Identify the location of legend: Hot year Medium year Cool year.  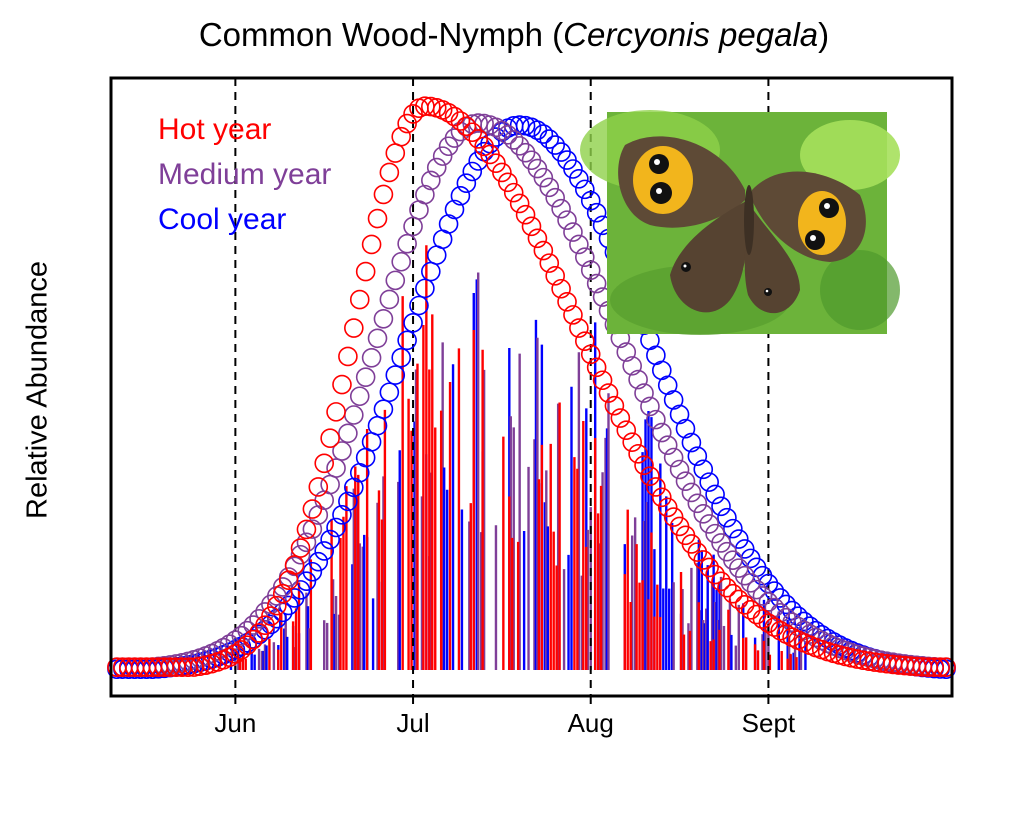
(244, 174).